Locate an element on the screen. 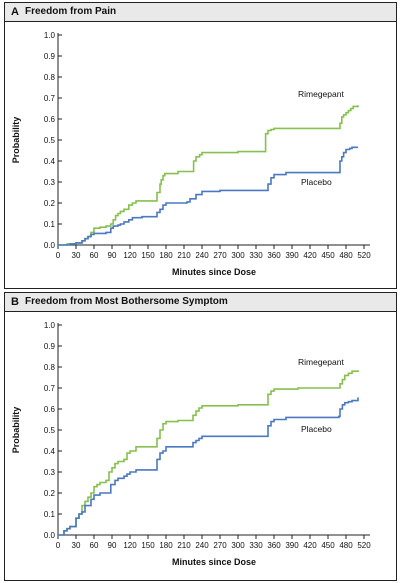 The image size is (401, 583). chart-a-x-tick-label: 90 is located at coordinates (112, 255).